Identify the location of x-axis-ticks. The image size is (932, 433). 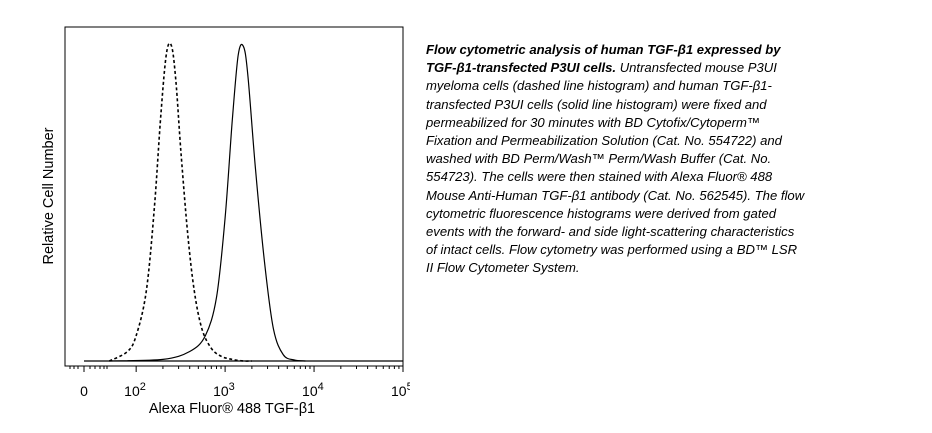
(236, 369).